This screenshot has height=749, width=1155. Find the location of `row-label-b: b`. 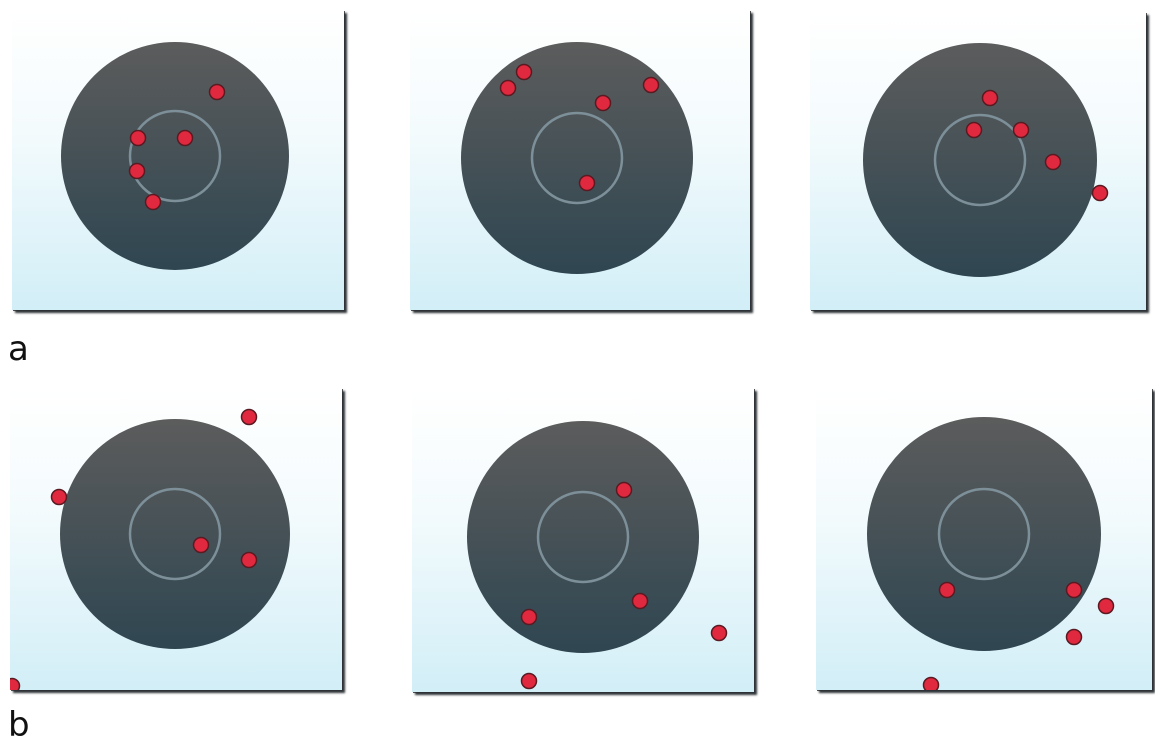

row-label-b: b is located at coordinates (19, 725).